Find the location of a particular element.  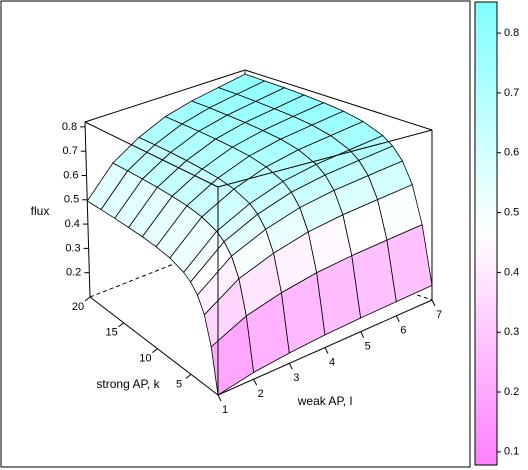

colorbar is located at coordinates (486, 233).